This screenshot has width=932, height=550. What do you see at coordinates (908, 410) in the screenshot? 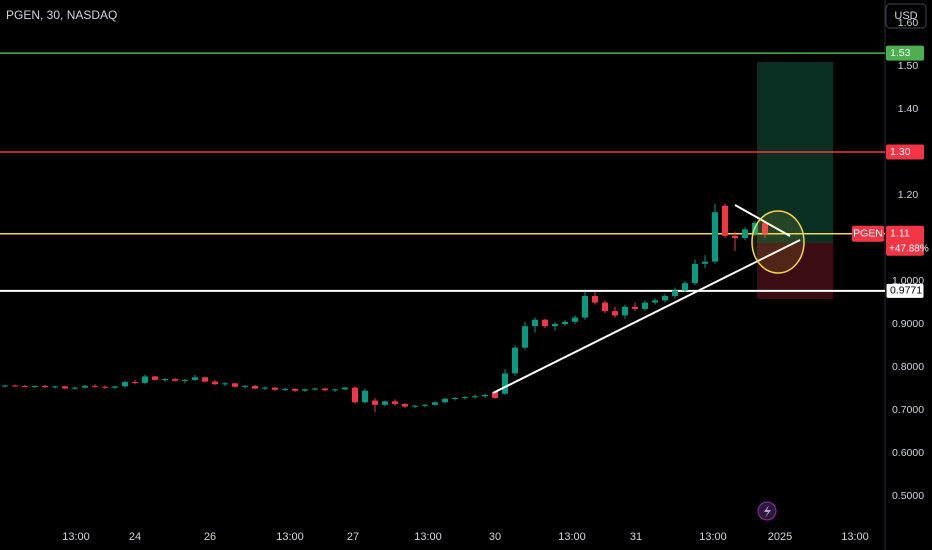
I see `y-tick-label: 0.7000` at bounding box center [908, 410].